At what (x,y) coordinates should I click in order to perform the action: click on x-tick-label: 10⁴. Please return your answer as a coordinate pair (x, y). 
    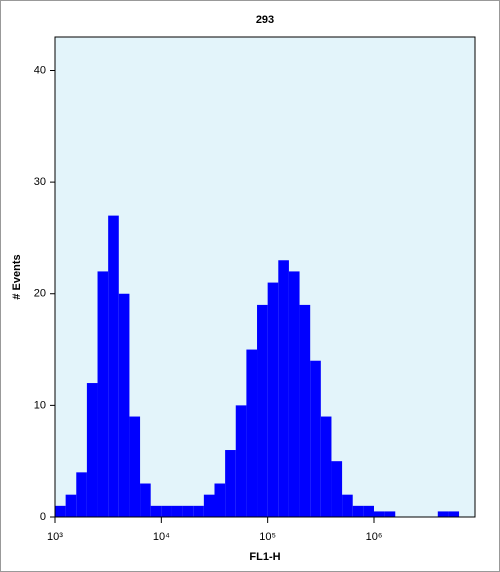
    Looking at the image, I should click on (161, 537).